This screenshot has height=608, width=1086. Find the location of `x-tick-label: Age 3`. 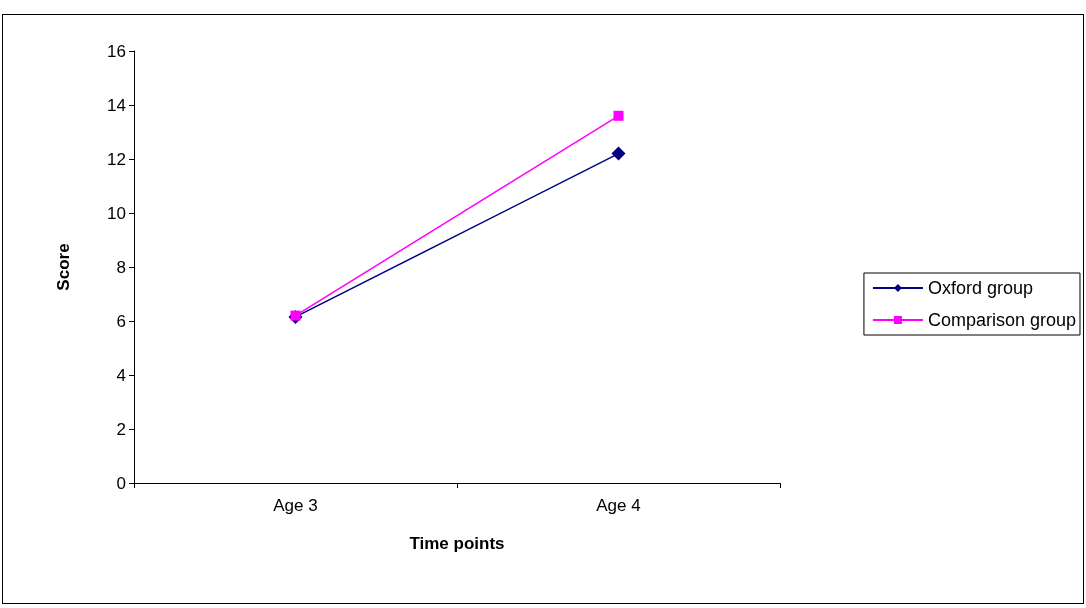

x-tick-label: Age 3 is located at coordinates (295, 505).